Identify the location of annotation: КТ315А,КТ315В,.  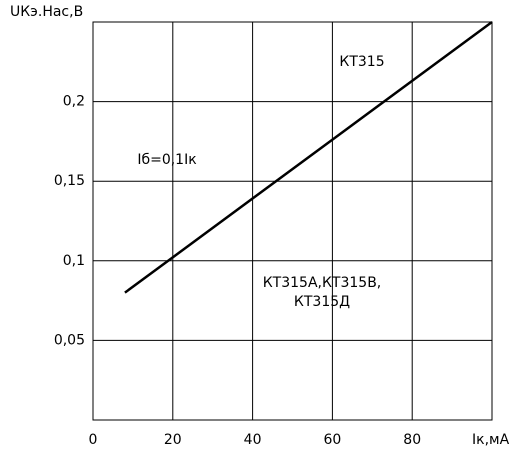
(322, 283).